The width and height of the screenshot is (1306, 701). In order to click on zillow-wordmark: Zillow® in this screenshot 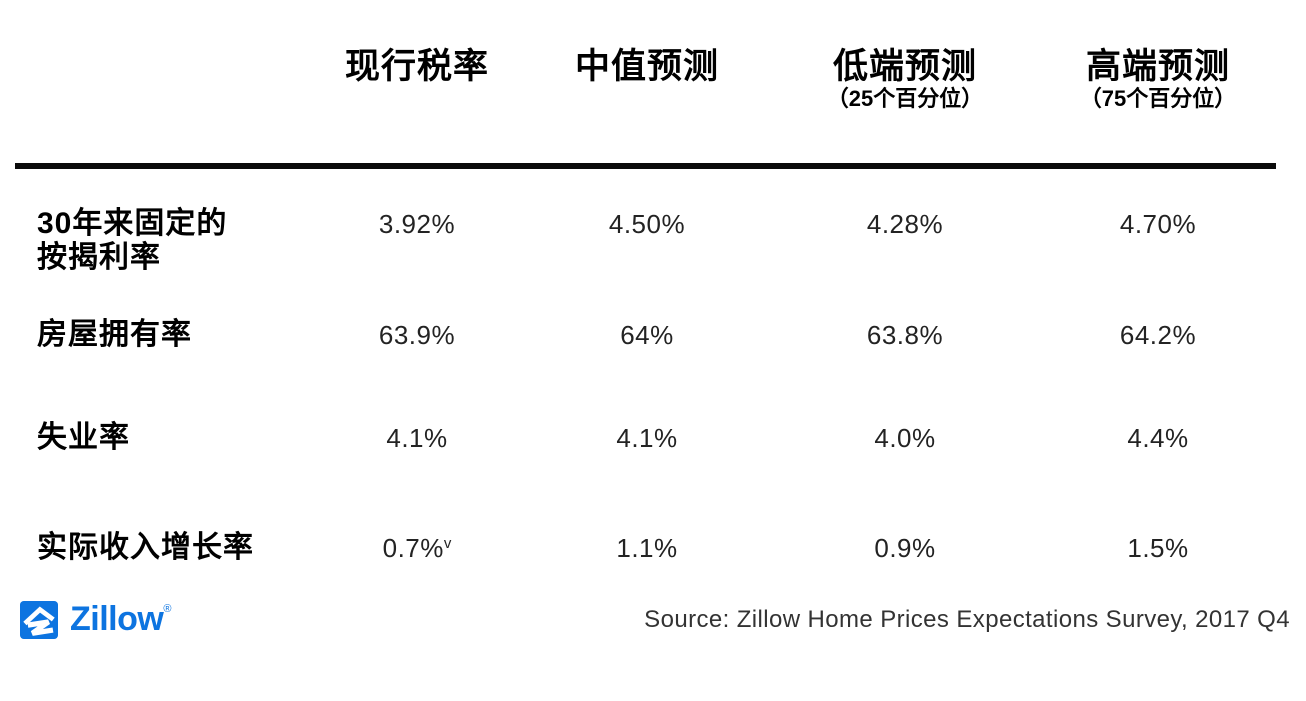, I will do `click(120, 619)`.